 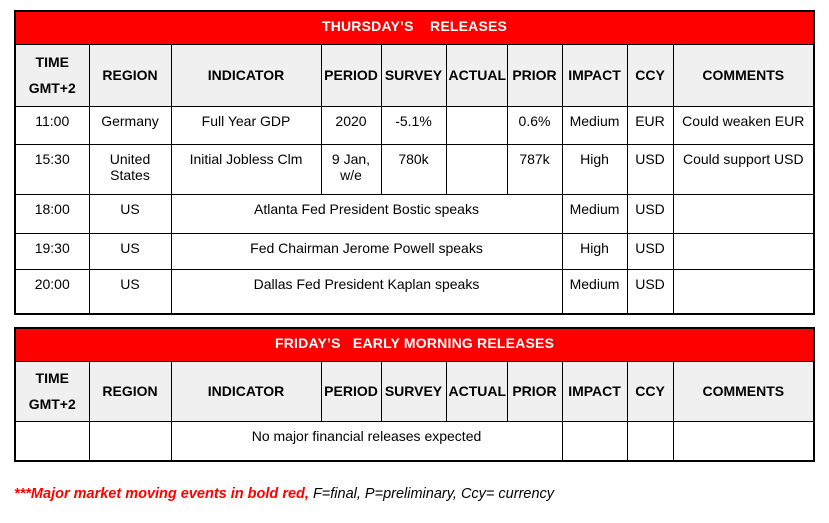 What do you see at coordinates (246, 125) in the screenshot?
I see `cell-indicator: Full Year GDP` at bounding box center [246, 125].